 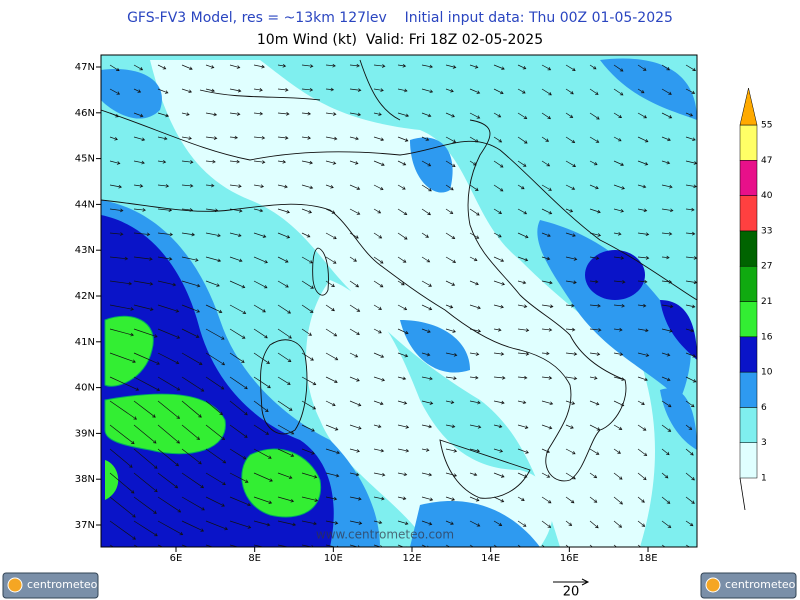 What do you see at coordinates (748, 585) in the screenshot?
I see `logo: centrometeo` at bounding box center [748, 585].